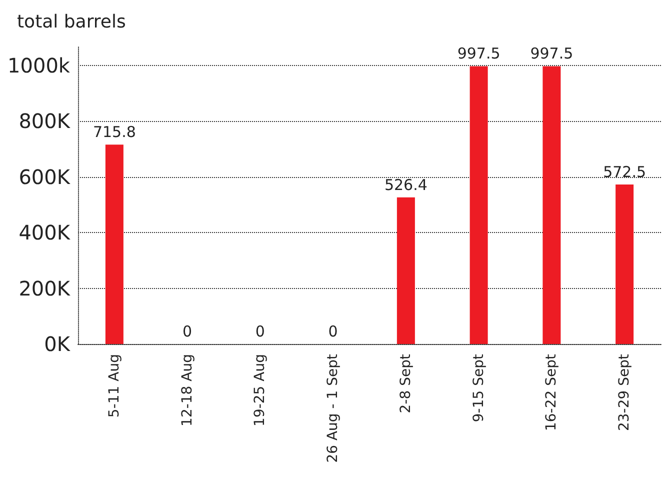 The height and width of the screenshot is (490, 671). What do you see at coordinates (44, 288) in the screenshot?
I see `y-tick-label: 200K` at bounding box center [44, 288].